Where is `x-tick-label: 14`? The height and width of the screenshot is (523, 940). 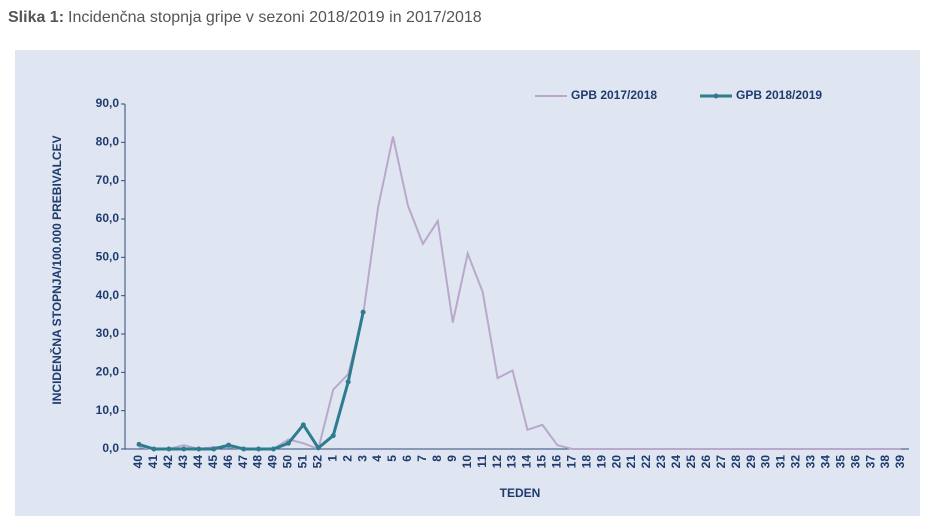
x-tick-label: 14 is located at coordinates (527, 462).